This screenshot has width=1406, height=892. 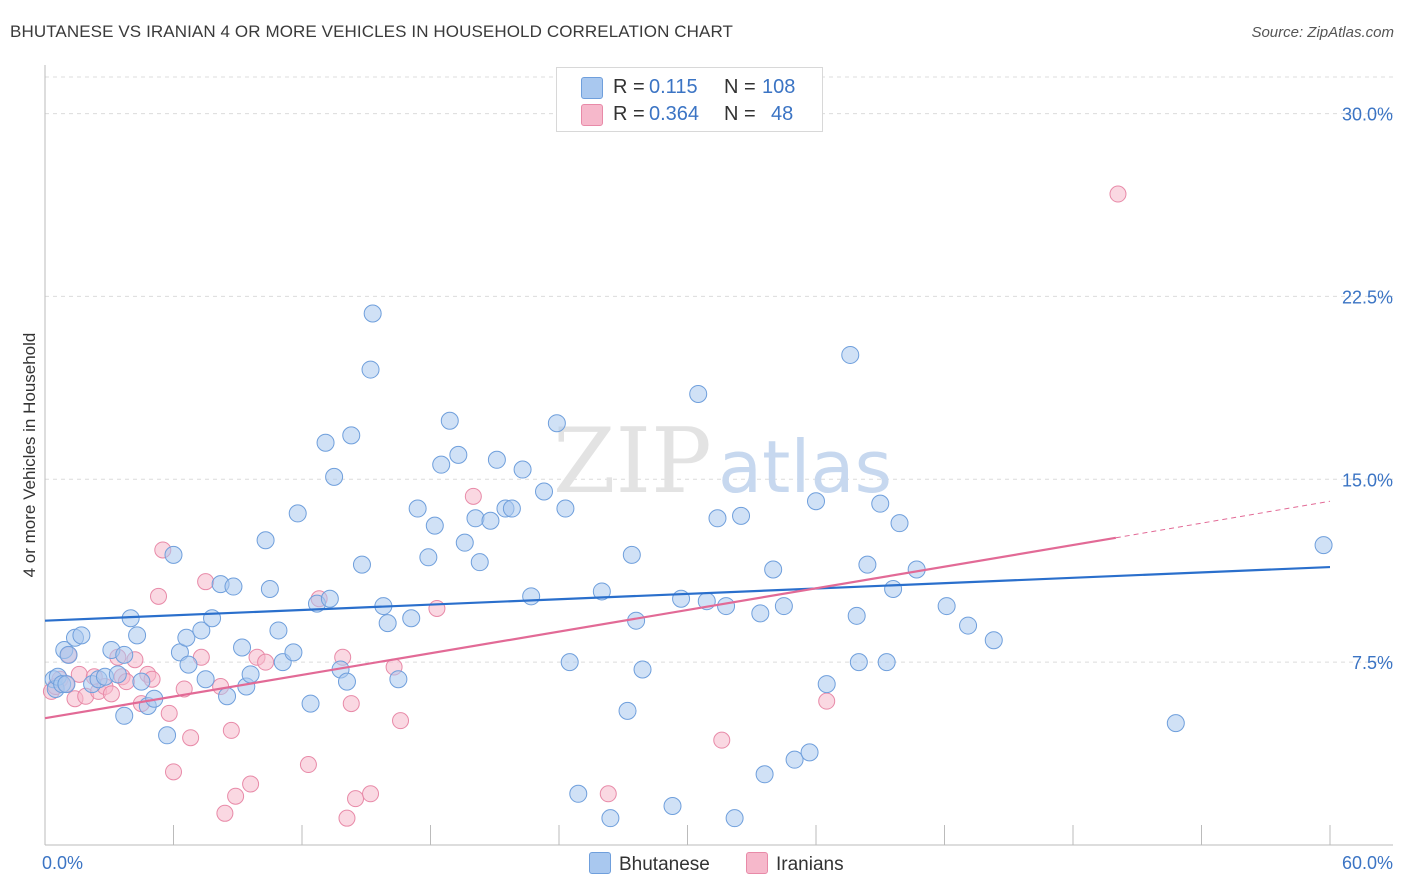 What do you see at coordinates (687, 593) in the screenshot?
I see `bhutanese-trend-line` at bounding box center [687, 593].